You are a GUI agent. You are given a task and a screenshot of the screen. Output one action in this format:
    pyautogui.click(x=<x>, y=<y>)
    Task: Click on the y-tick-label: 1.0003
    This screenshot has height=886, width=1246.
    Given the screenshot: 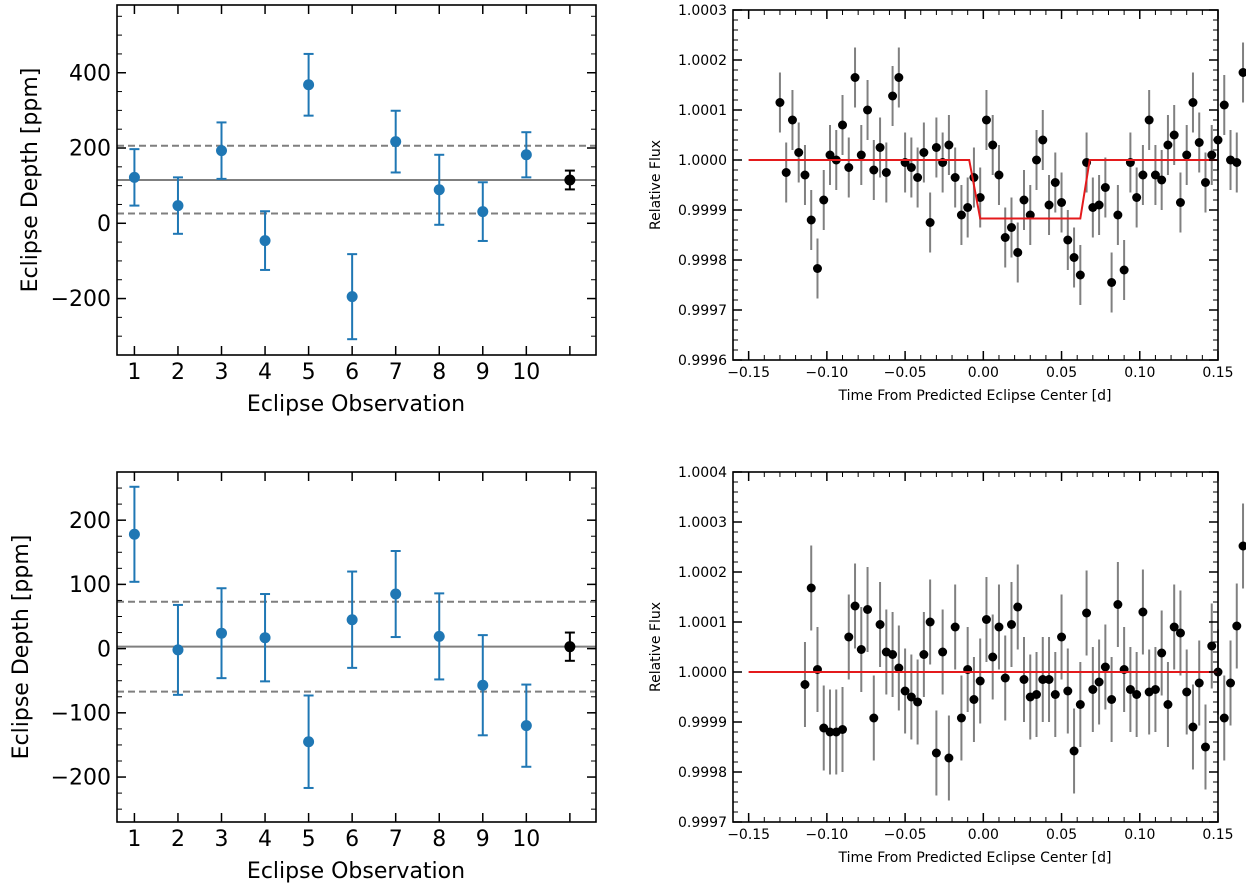 What is the action you would take?
    pyautogui.click(x=702, y=523)
    